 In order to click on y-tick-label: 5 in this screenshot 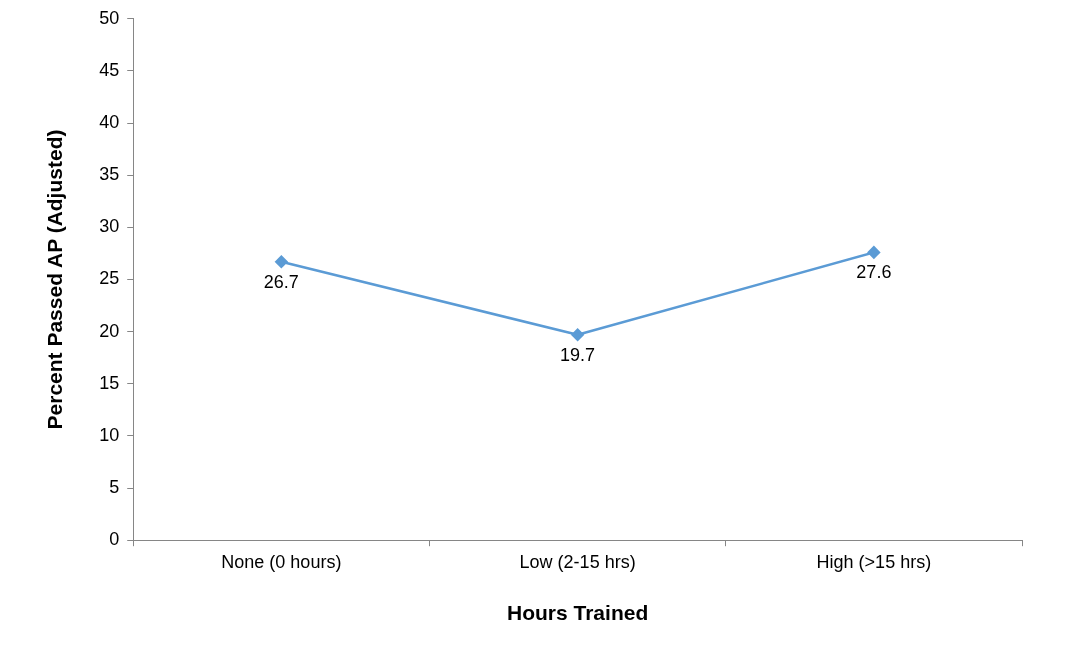, I will do `click(114, 487)`.